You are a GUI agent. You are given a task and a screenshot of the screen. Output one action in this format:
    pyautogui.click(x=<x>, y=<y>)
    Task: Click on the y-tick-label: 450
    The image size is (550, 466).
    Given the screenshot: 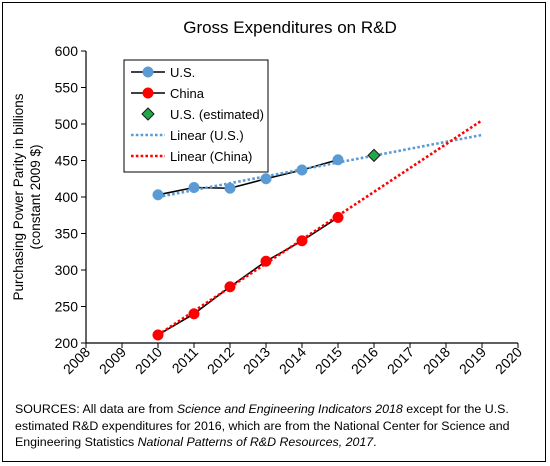 What is the action you would take?
    pyautogui.click(x=67, y=161)
    